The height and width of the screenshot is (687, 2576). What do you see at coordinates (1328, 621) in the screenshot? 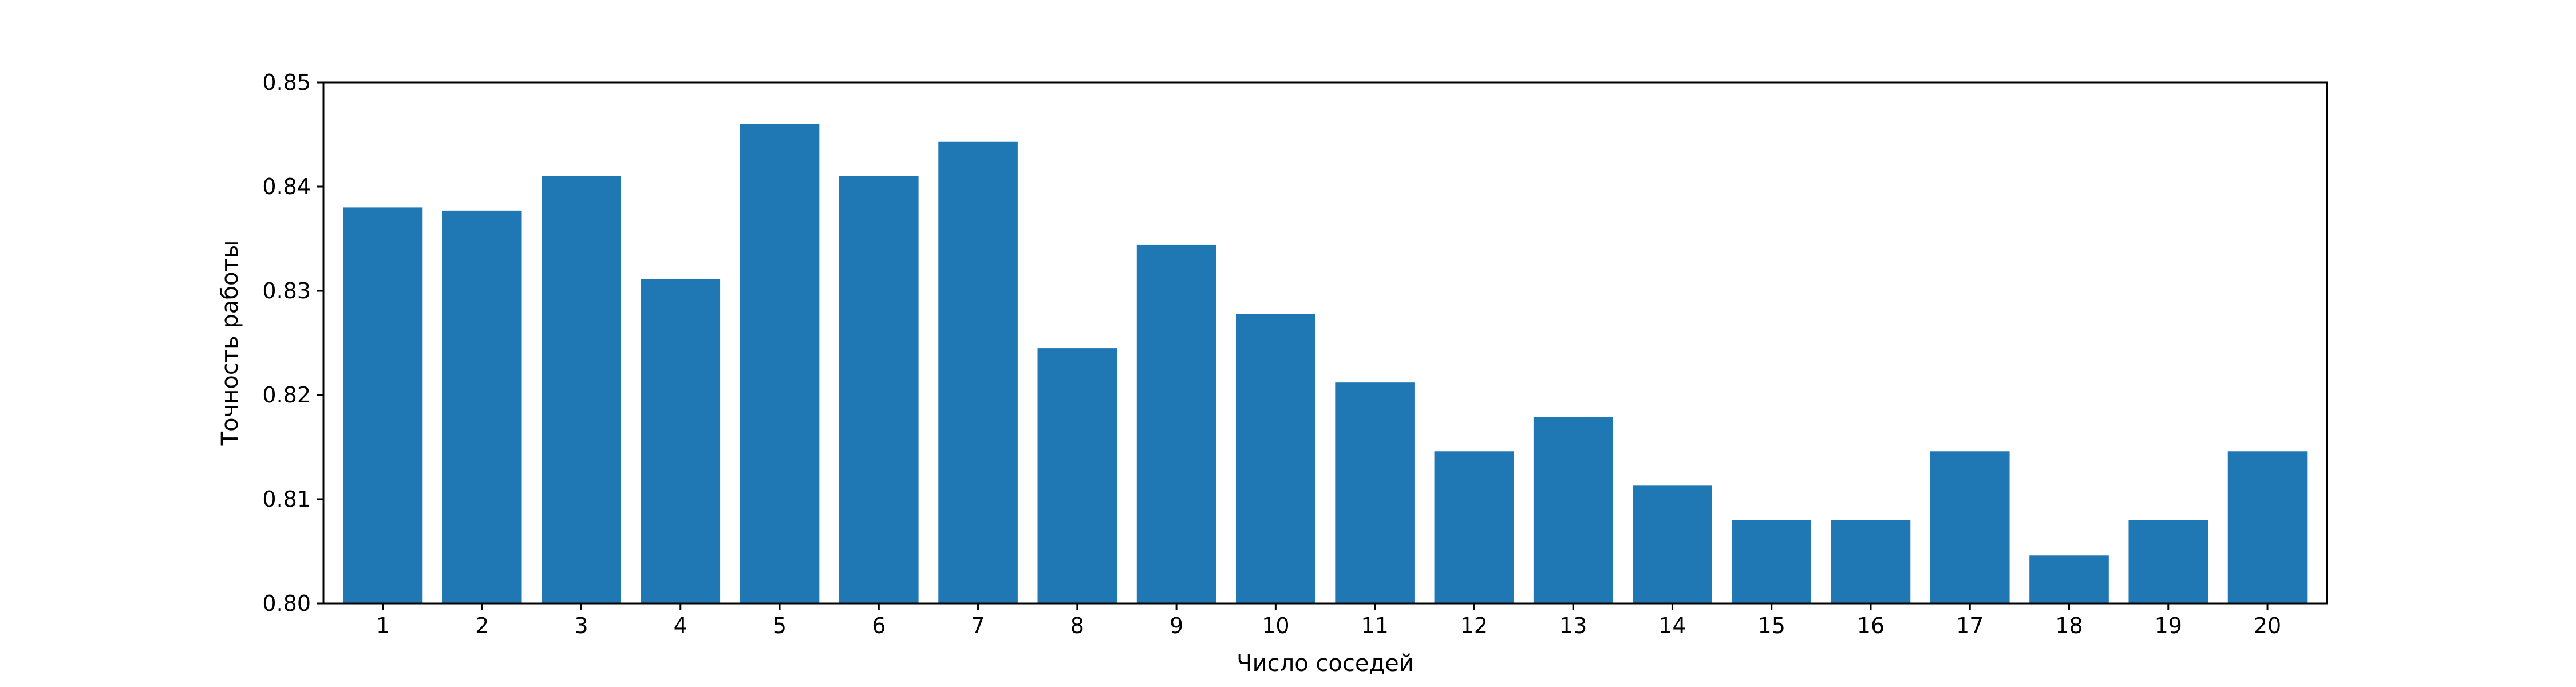
I see `x-axis: 1 2 3 4 5 6 7 8 9 10 11 12 13 14 15 16 17 18 19 20` at bounding box center [1328, 621].